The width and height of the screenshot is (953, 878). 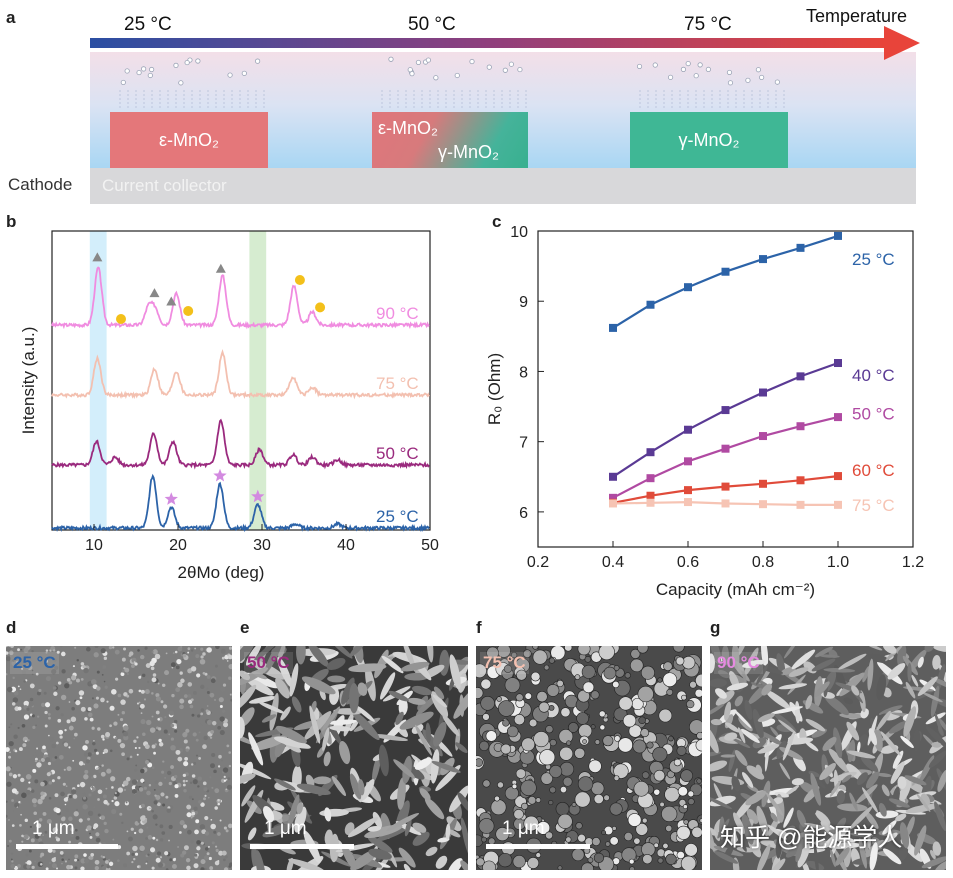 What do you see at coordinates (800, 376) in the screenshot?
I see `r0-data-point` at bounding box center [800, 376].